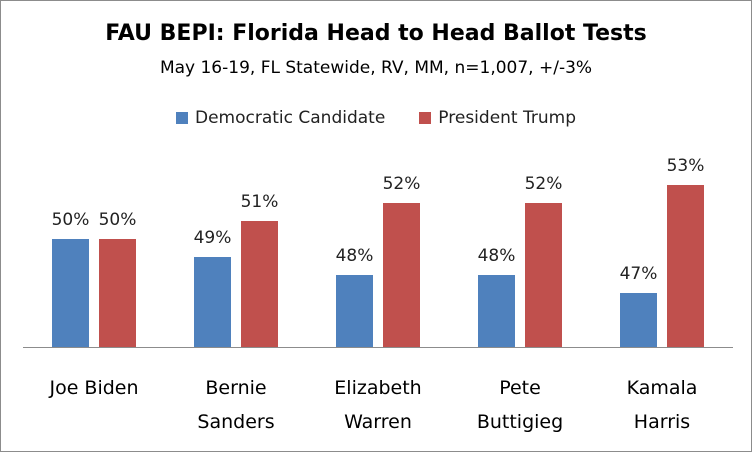 The height and width of the screenshot is (452, 752). I want to click on category-label-4-line1: Harris, so click(662, 422).